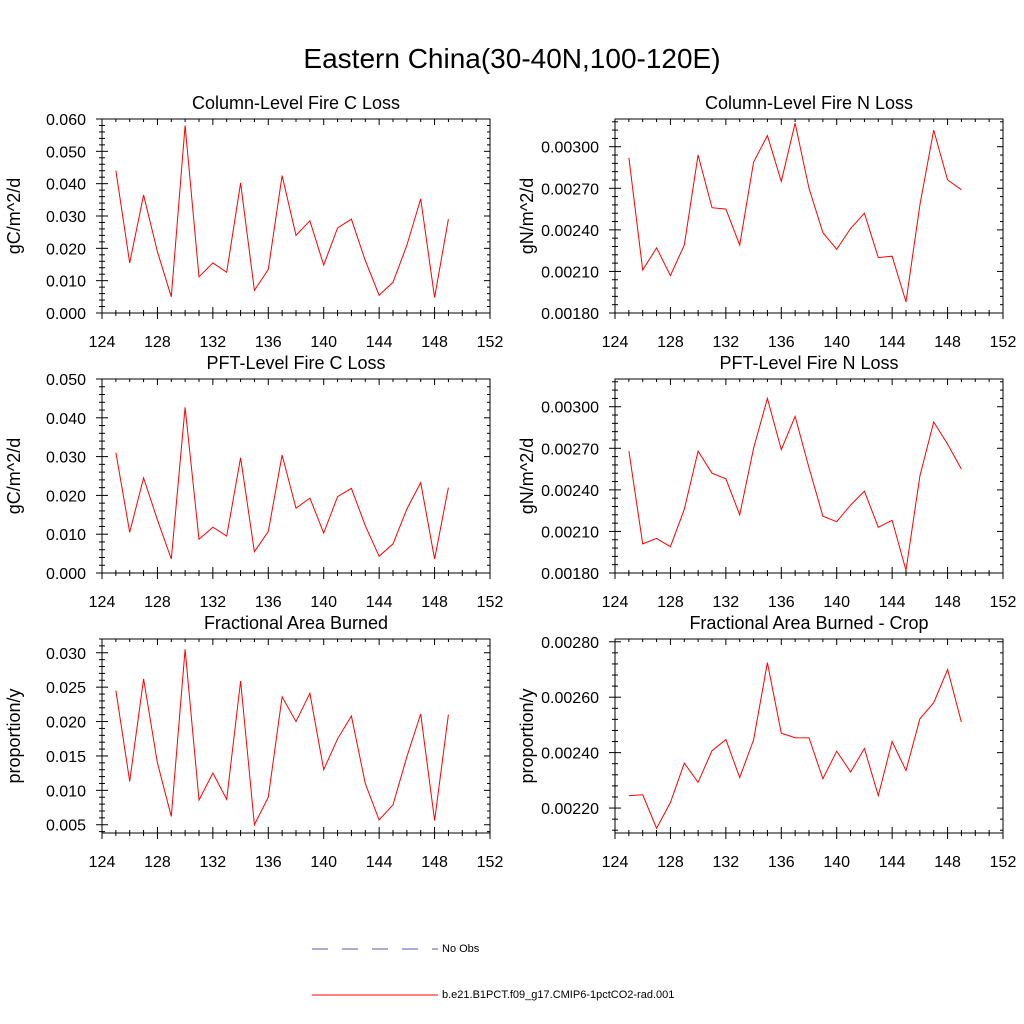 The width and height of the screenshot is (1024, 1024). What do you see at coordinates (570, 698) in the screenshot?
I see `y-tick-label: 0.00260` at bounding box center [570, 698].